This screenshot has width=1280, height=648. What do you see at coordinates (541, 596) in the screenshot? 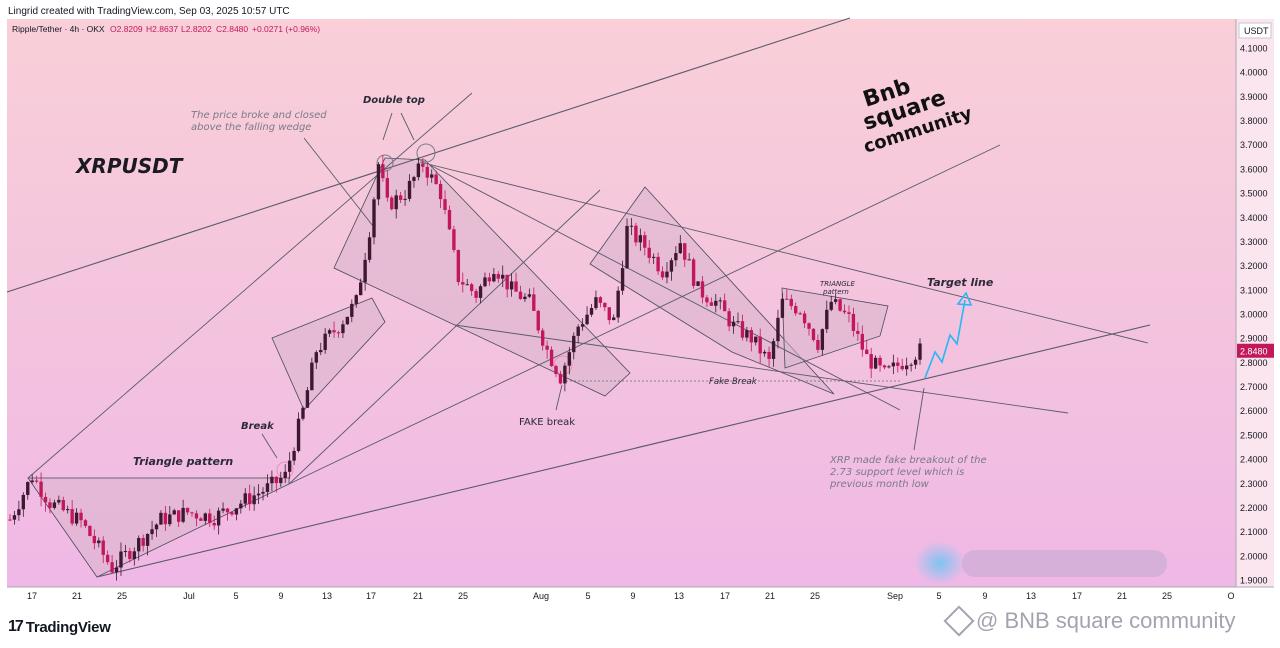
I see `x-tick-label: Aug` at bounding box center [541, 596].